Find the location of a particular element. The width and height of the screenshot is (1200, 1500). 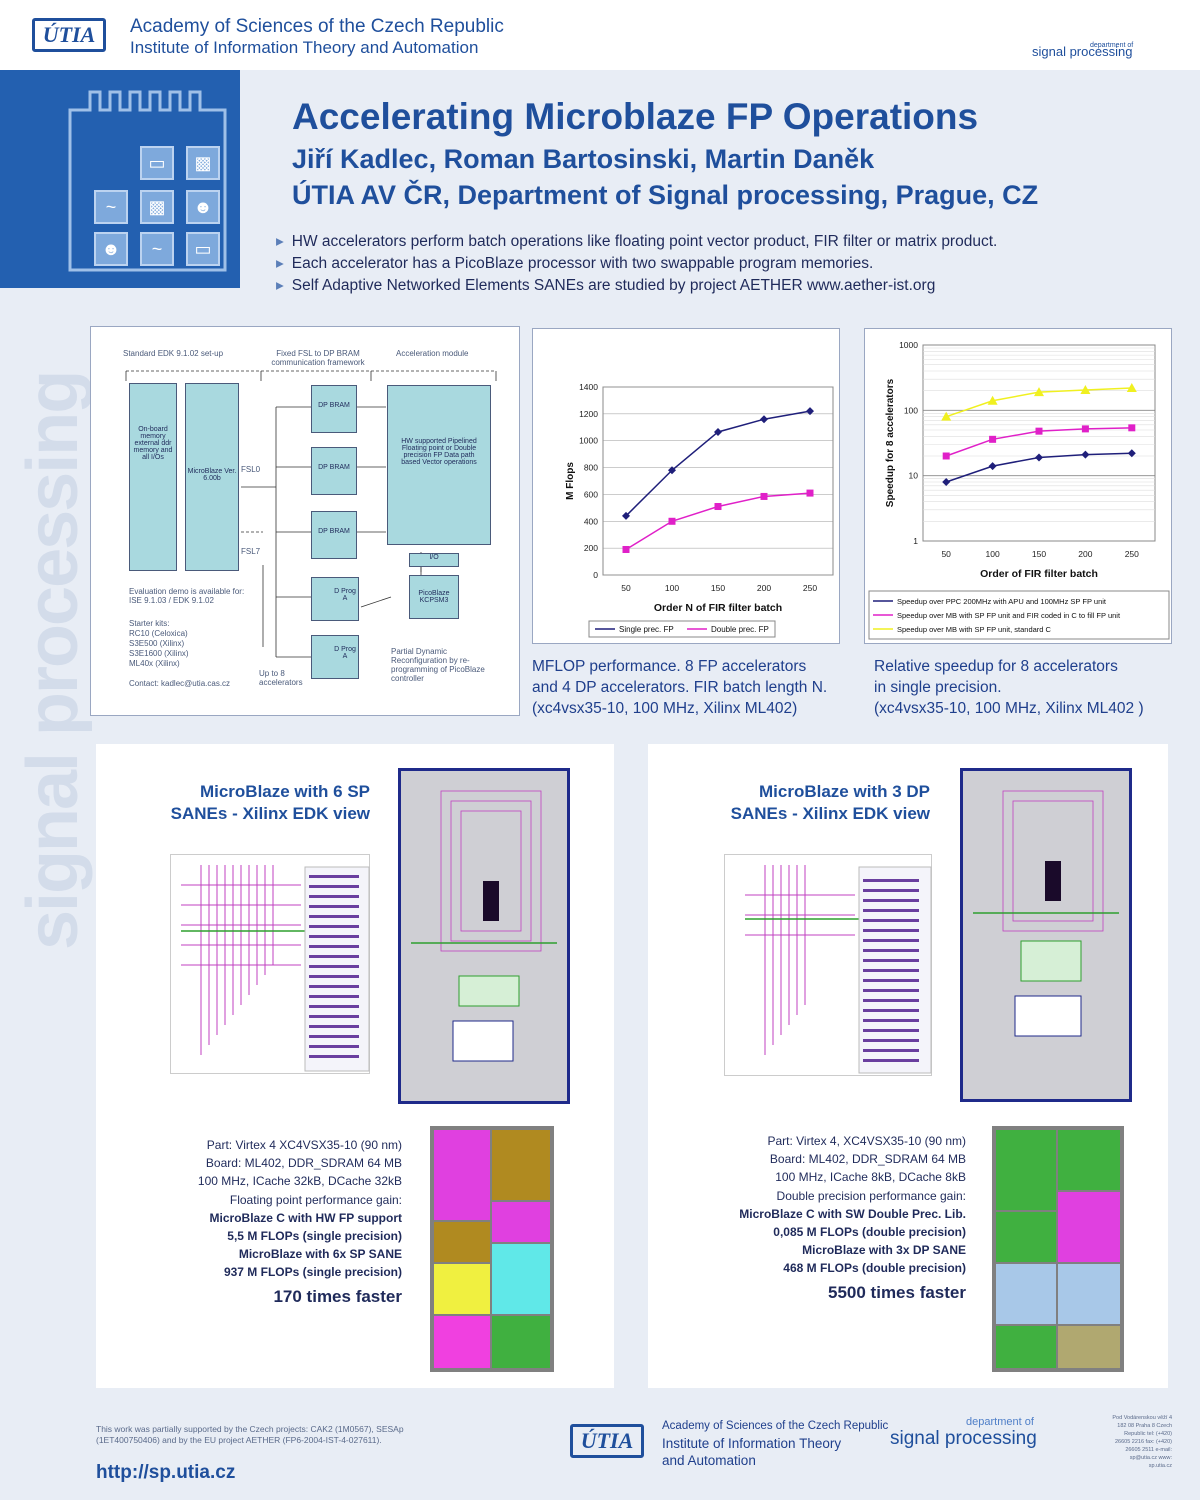

person-icon: ☻ is located at coordinates (203, 207).